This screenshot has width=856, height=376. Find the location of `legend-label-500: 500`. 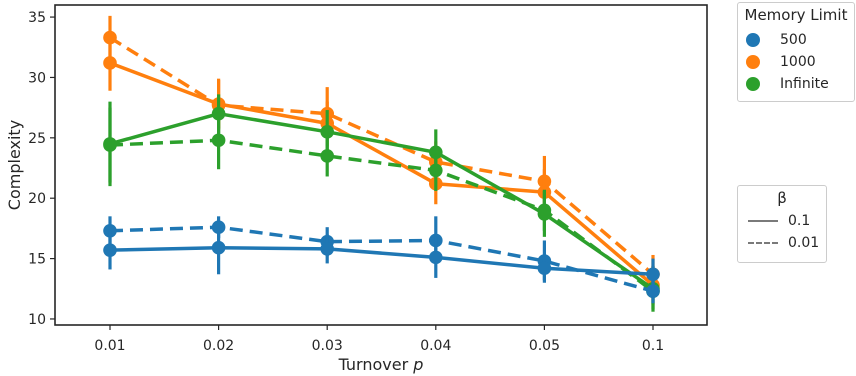

legend-label-500: 500 is located at coordinates (793, 40).